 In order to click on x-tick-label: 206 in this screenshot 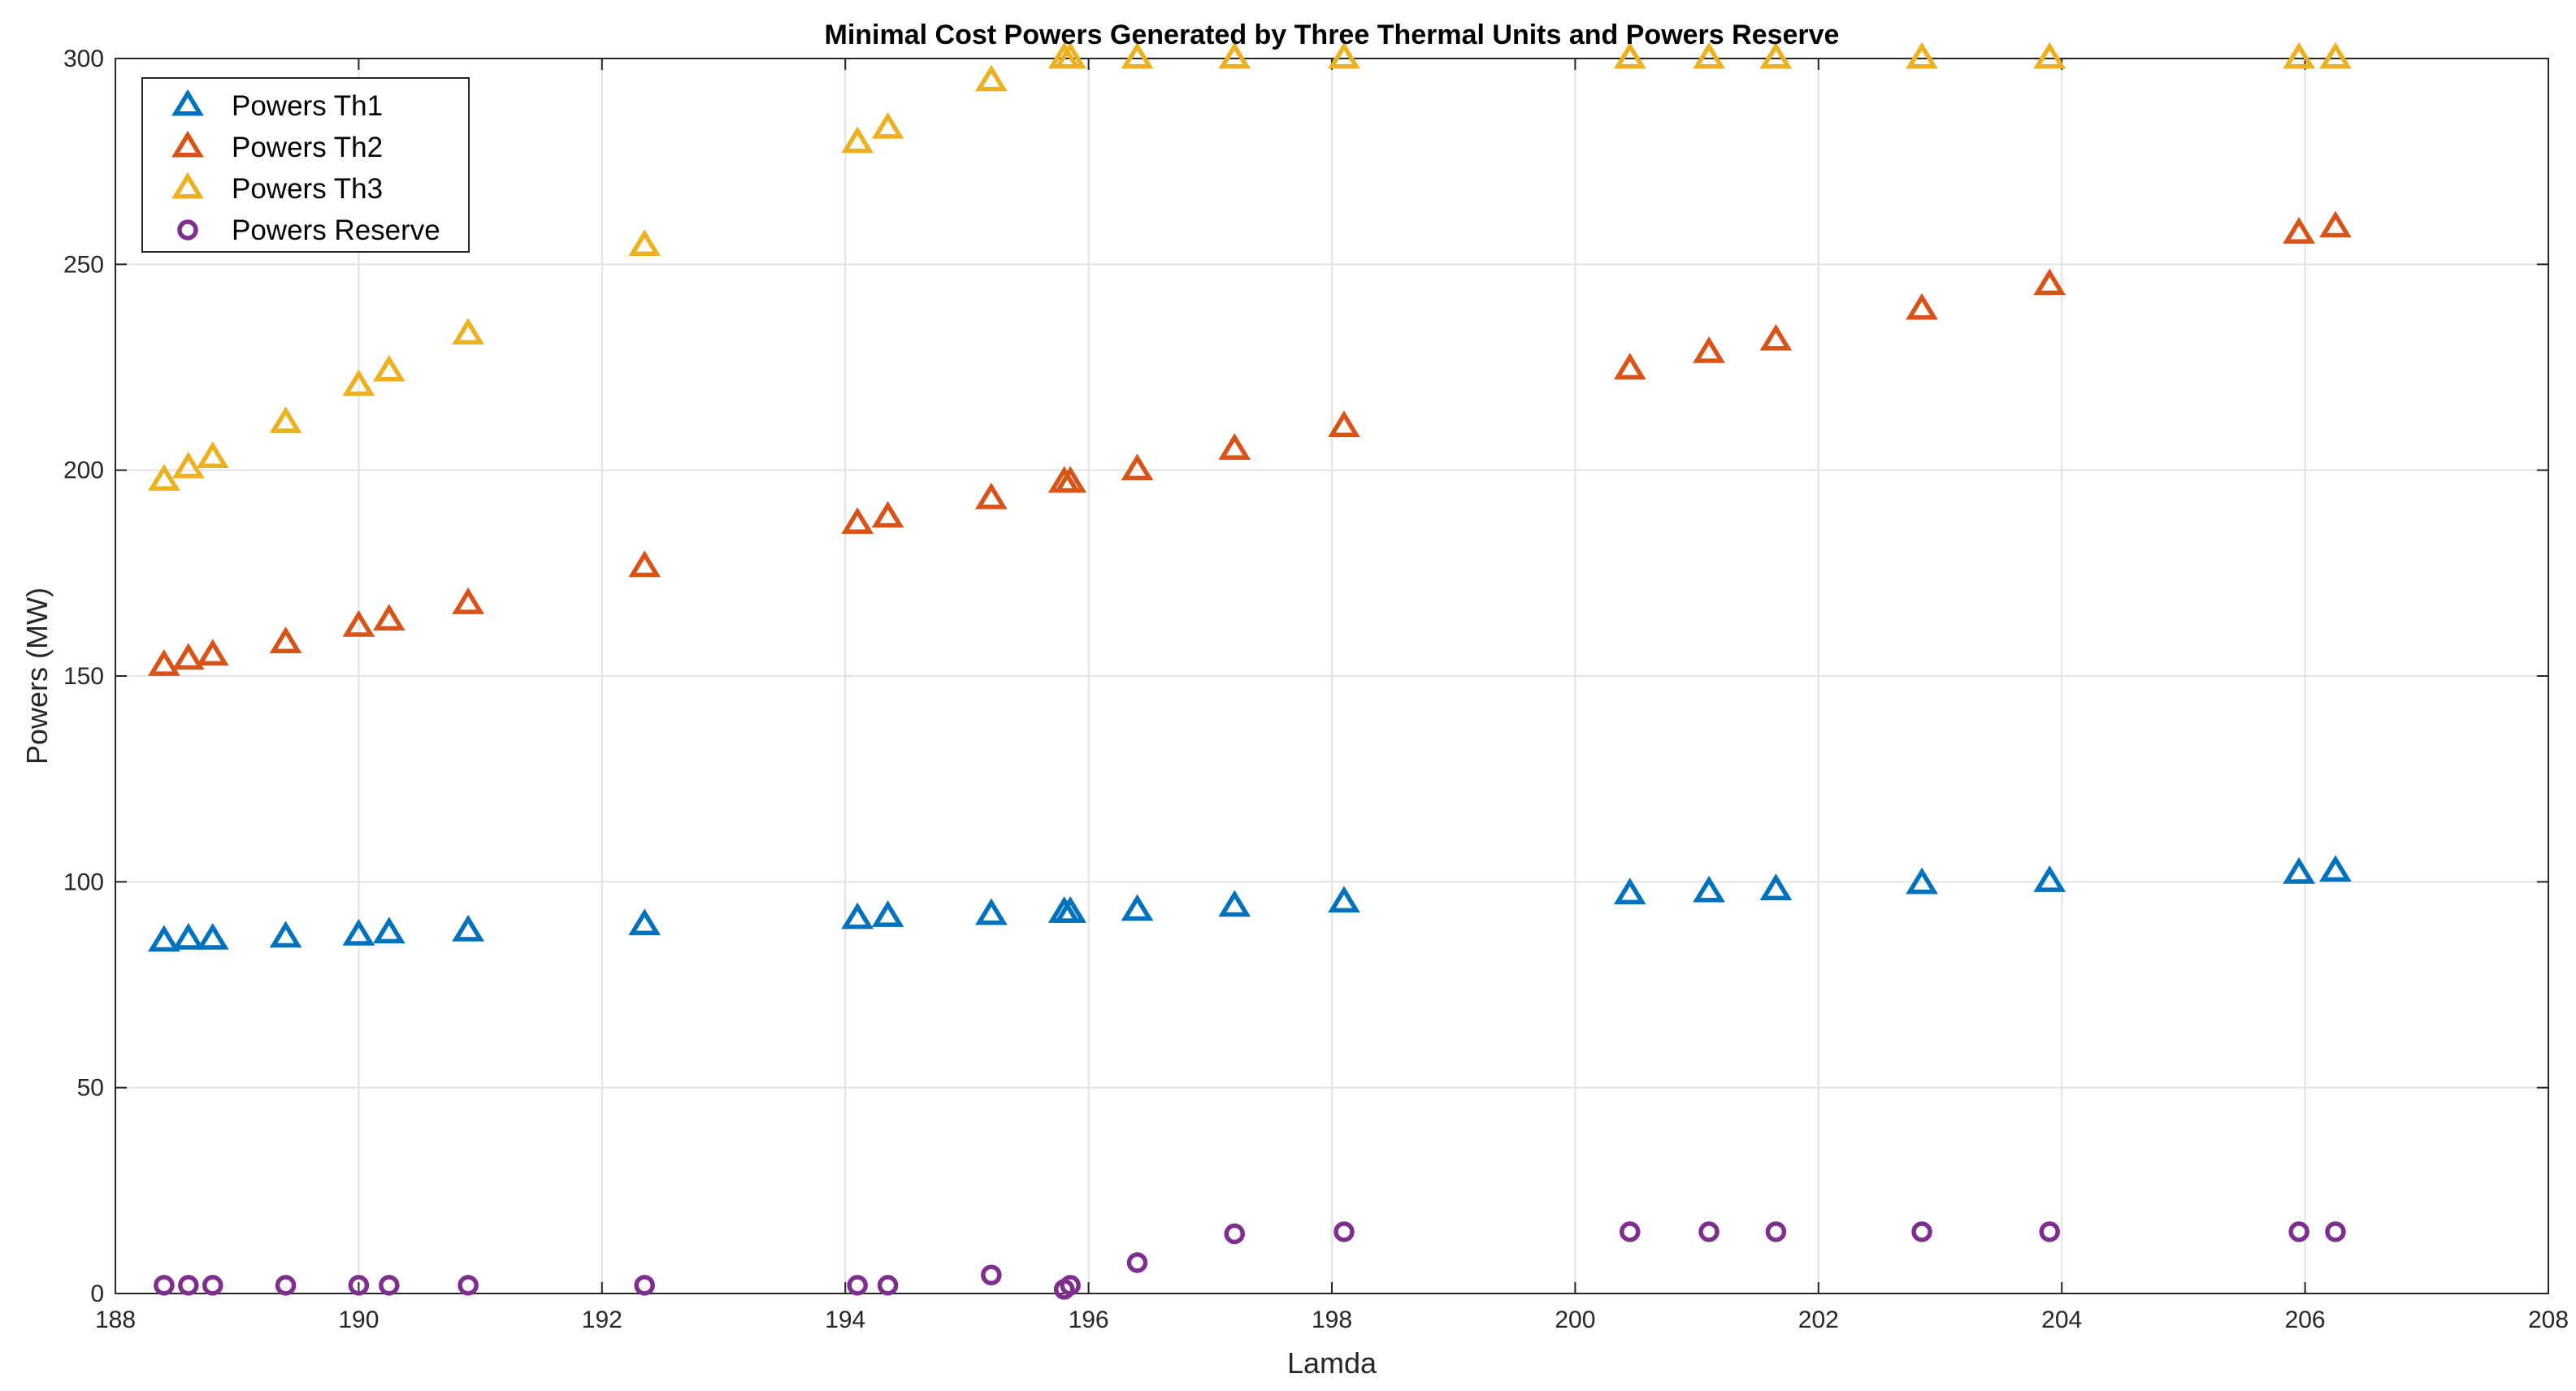, I will do `click(2306, 1319)`.